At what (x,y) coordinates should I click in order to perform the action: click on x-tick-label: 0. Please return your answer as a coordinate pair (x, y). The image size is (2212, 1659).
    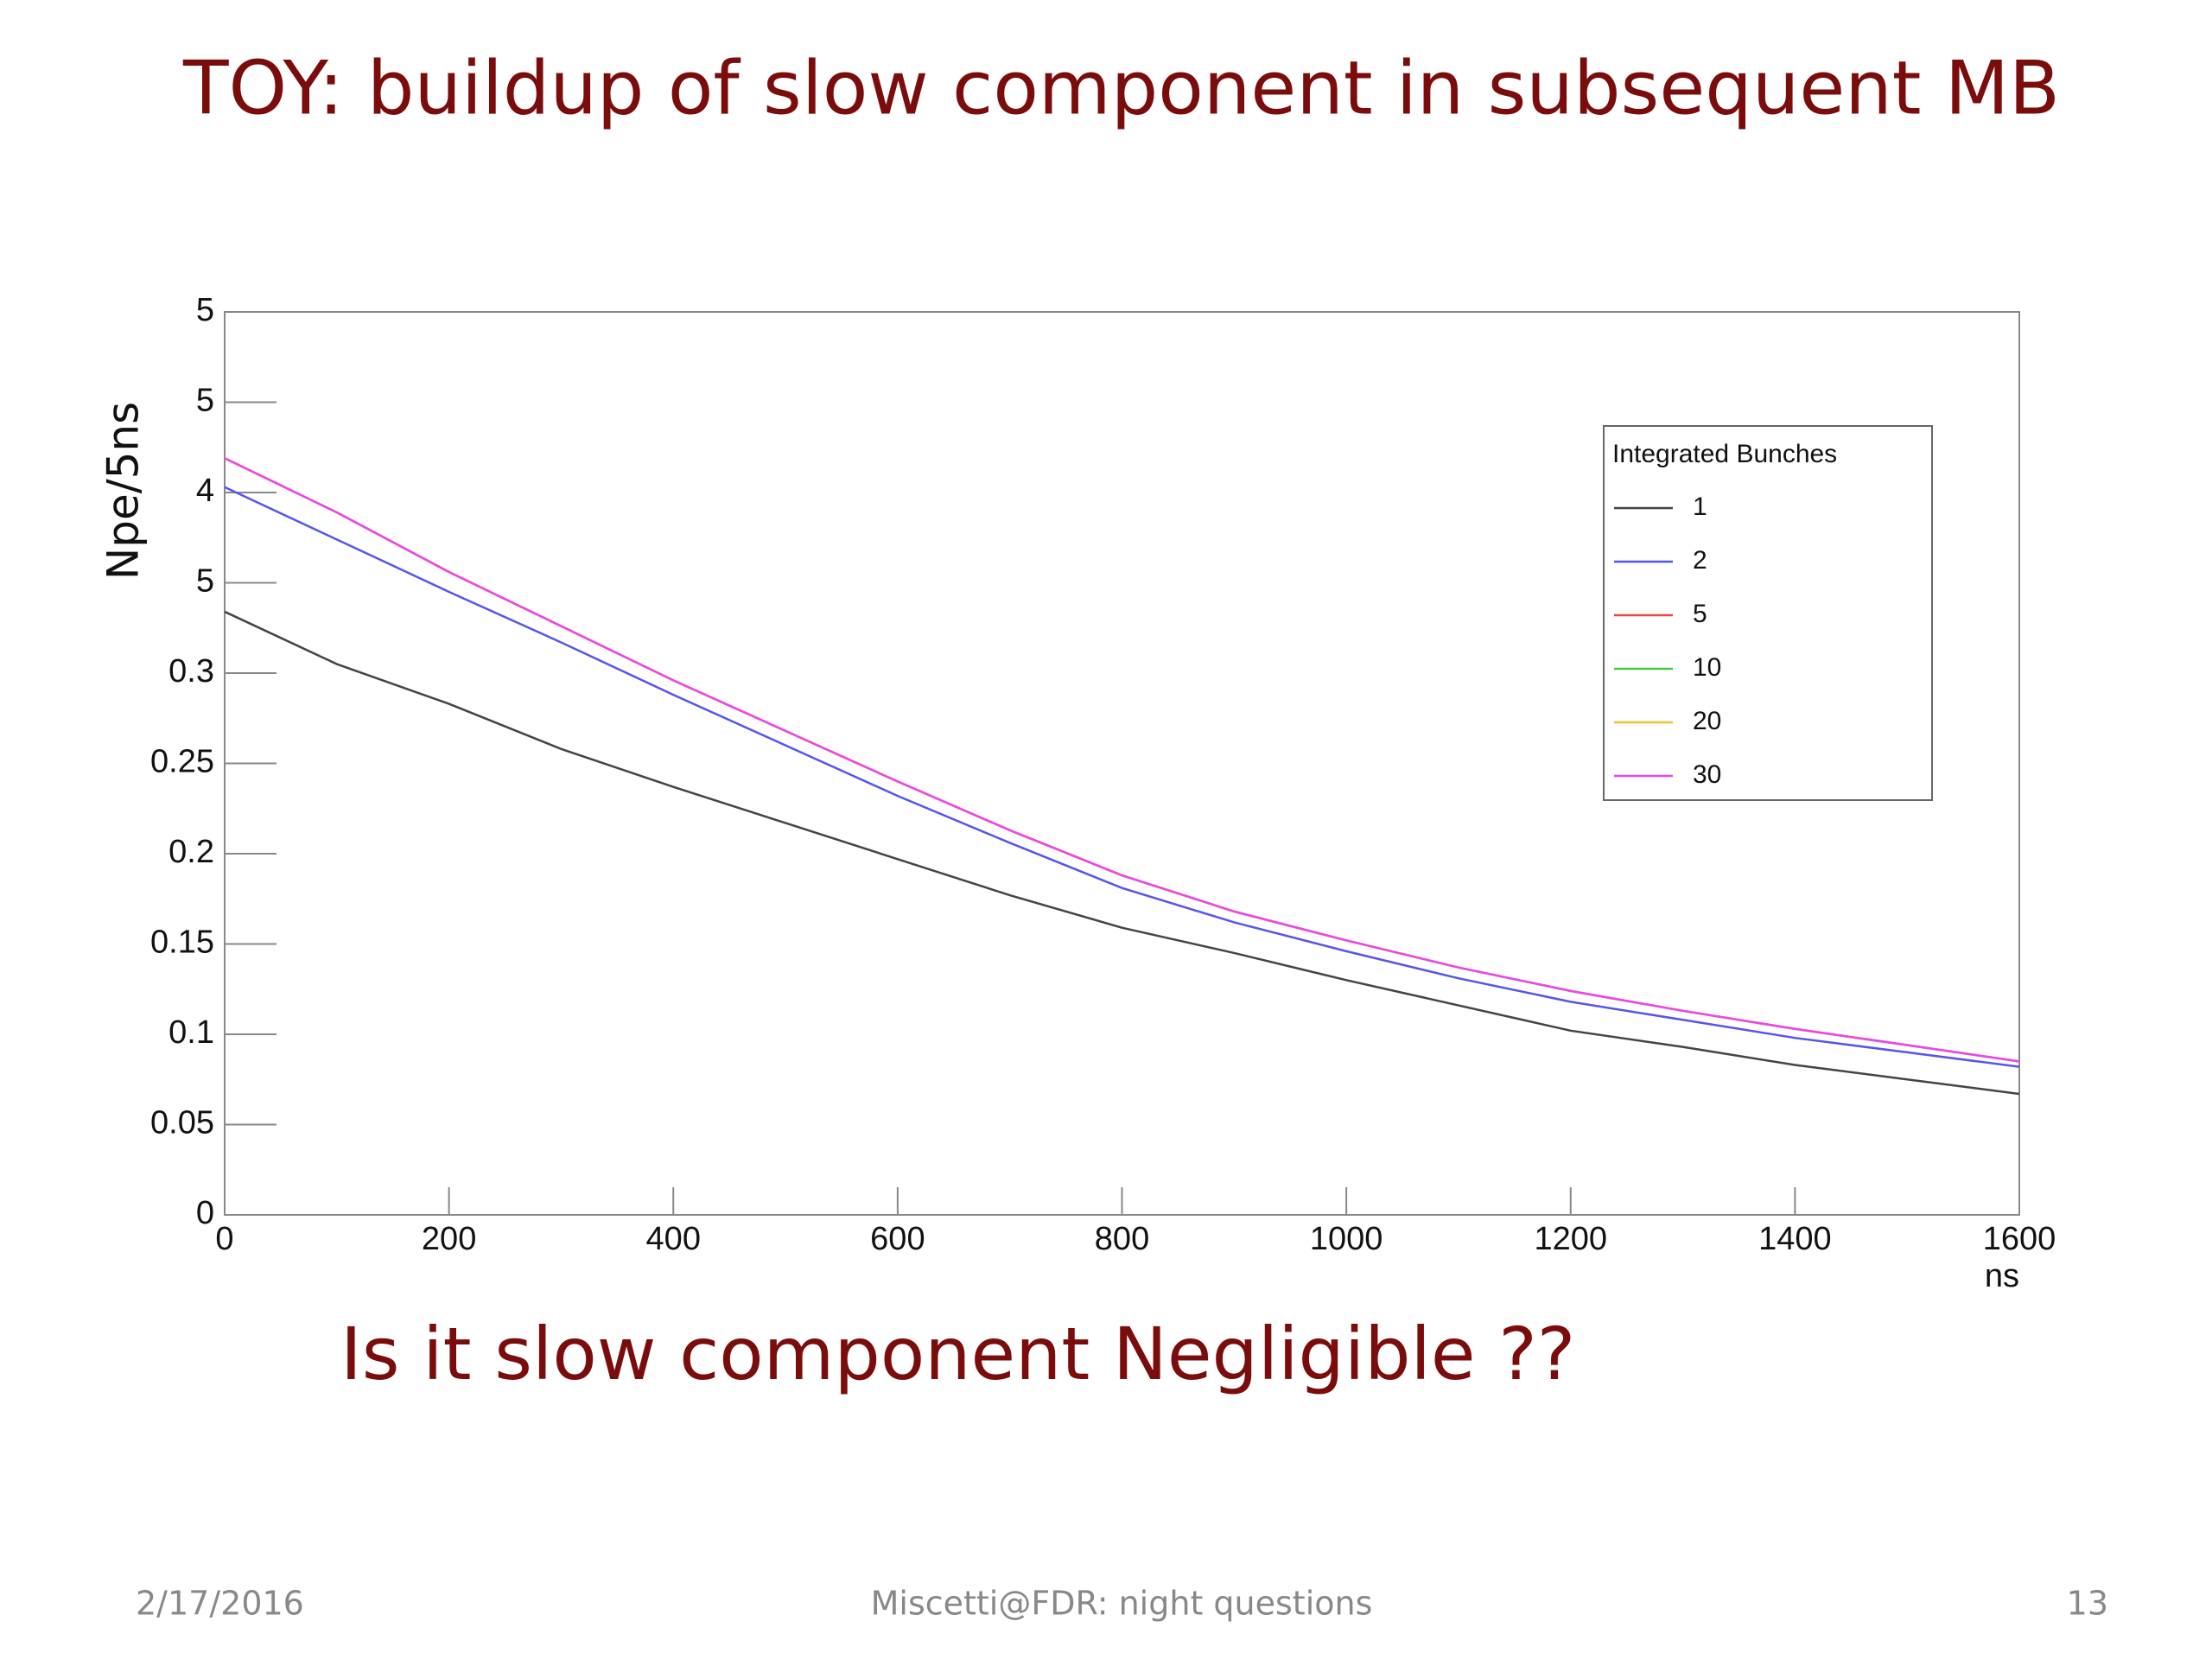
    Looking at the image, I should click on (224, 1239).